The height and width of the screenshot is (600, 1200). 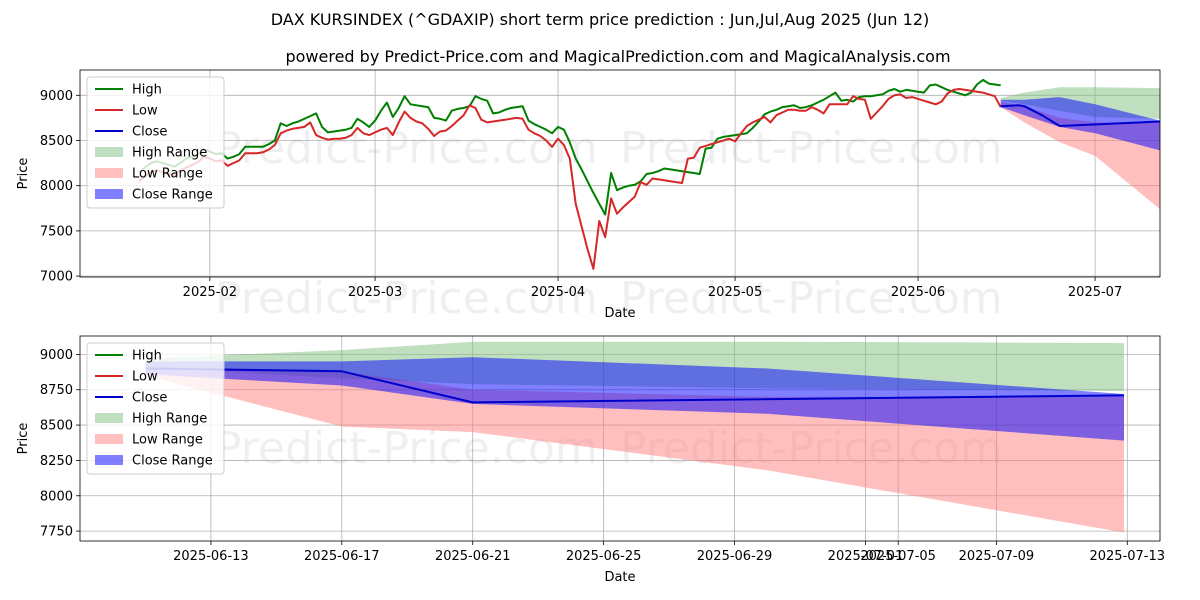 I want to click on x-tick-label: 2025-06-17, so click(x=342, y=556).